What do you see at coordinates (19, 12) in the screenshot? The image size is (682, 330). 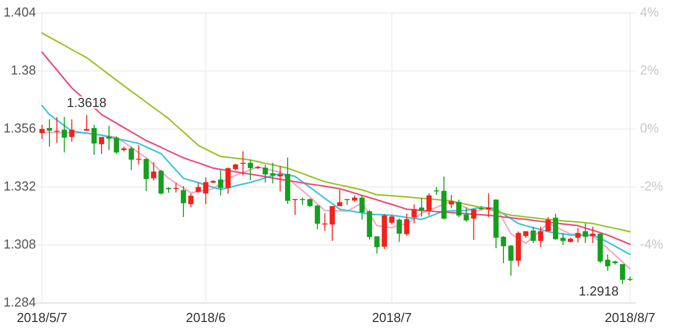 I see `y-tick-label: 1.404` at bounding box center [19, 12].